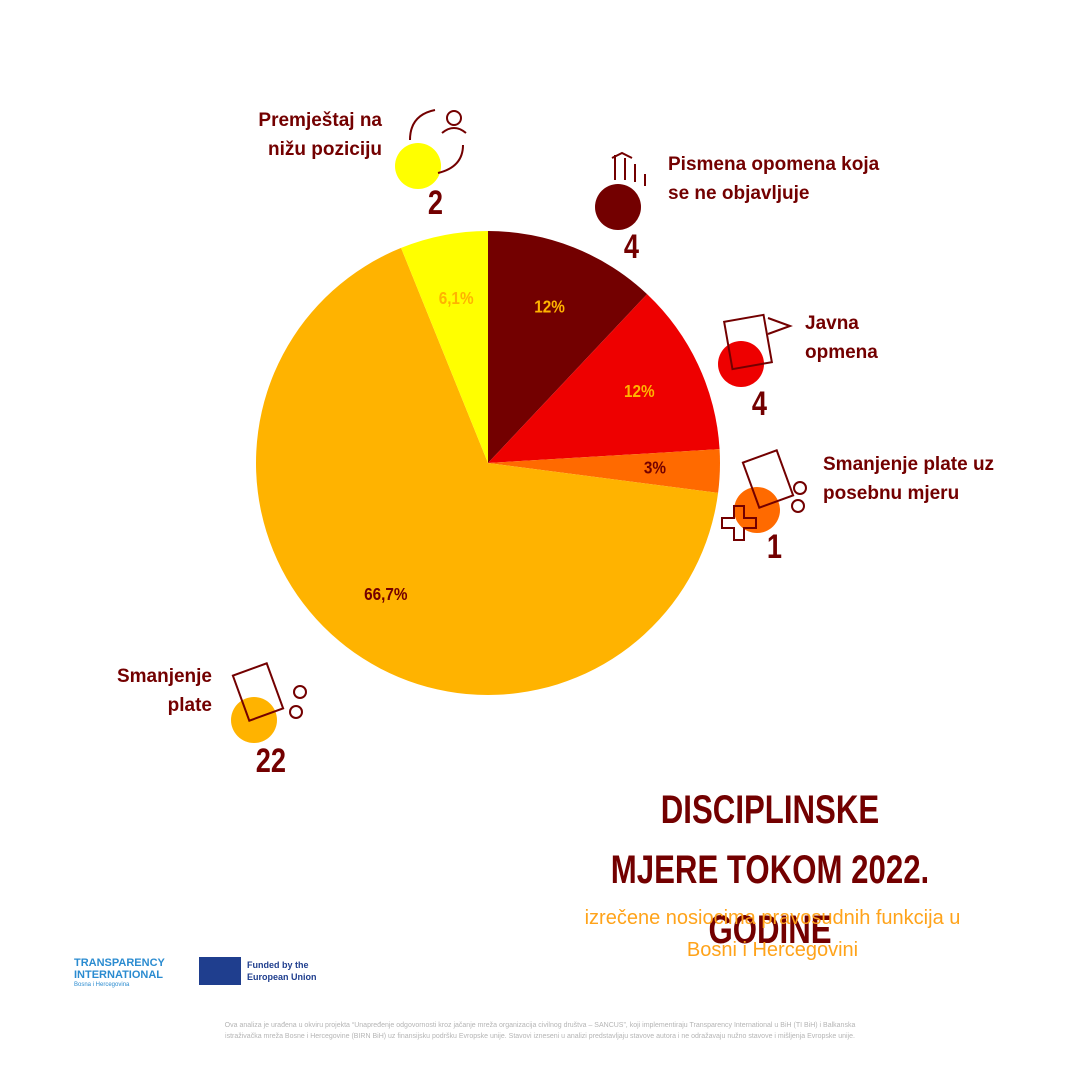 This screenshot has width=1080, height=1080. Describe the element at coordinates (774, 547) in the screenshot. I see `count-label: 1` at that location.